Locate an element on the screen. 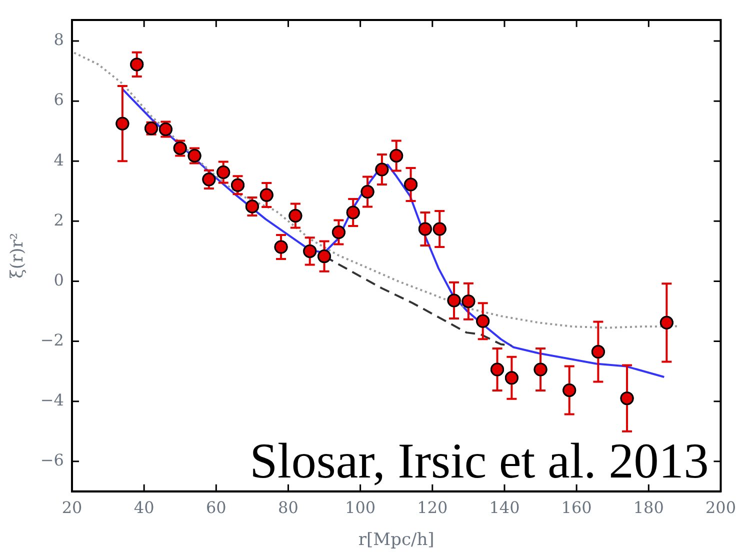 This screenshot has width=744, height=557. x-tick-label: 160 is located at coordinates (576, 508).